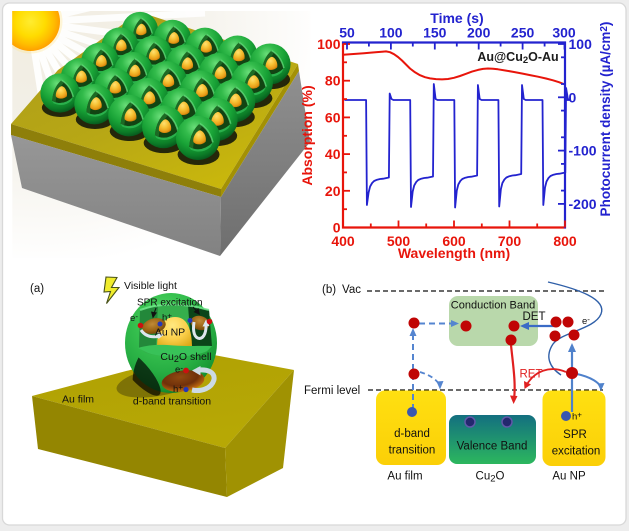 The width and height of the screenshot is (629, 531). What do you see at coordinates (534, 317) in the screenshot?
I see `svg-text: DET` at bounding box center [534, 317].